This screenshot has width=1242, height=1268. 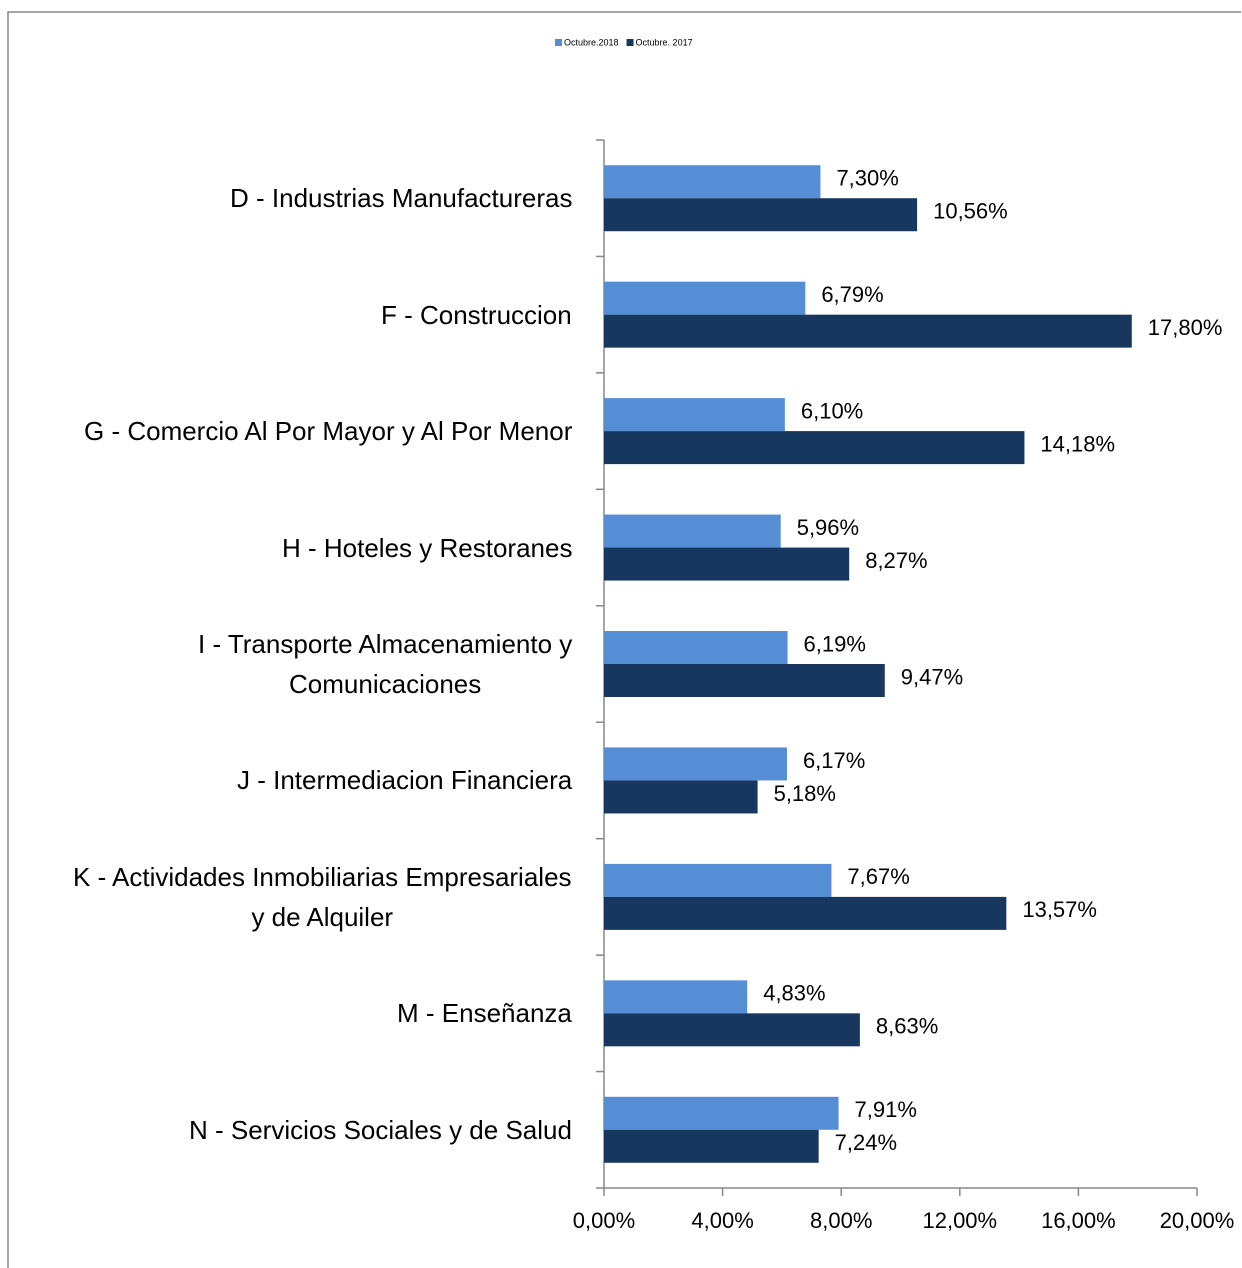 I want to click on category-label: F - Construccion, so click(x=476, y=314).